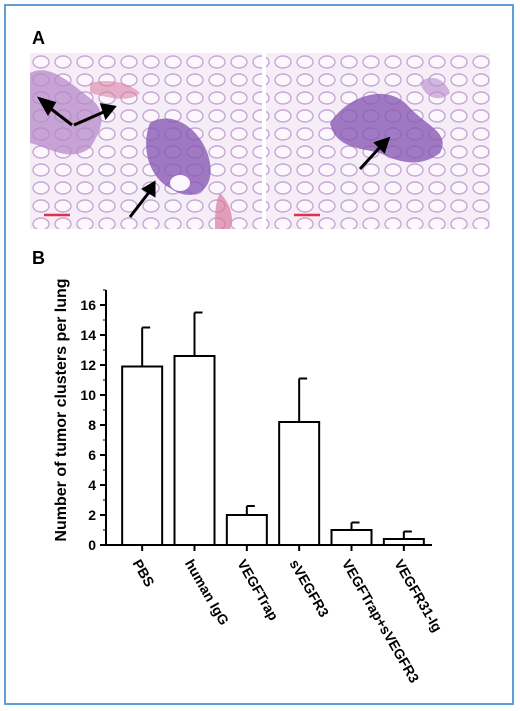  I want to click on alveolus, so click(180, 183).